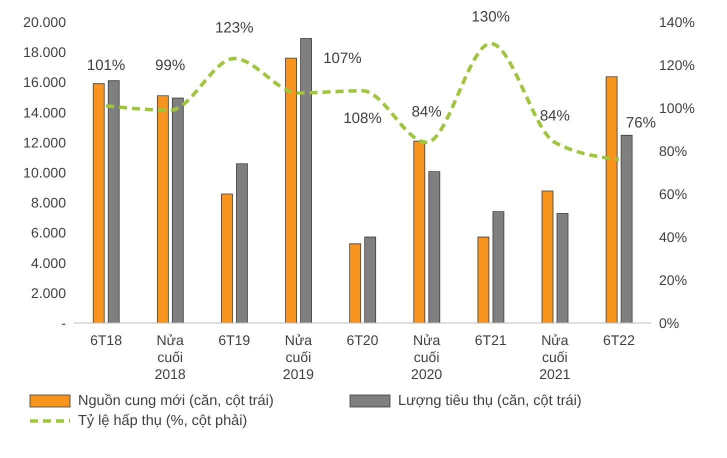 The height and width of the screenshot is (458, 727). Describe the element at coordinates (362, 118) in the screenshot. I see `data-label: 108%` at that location.